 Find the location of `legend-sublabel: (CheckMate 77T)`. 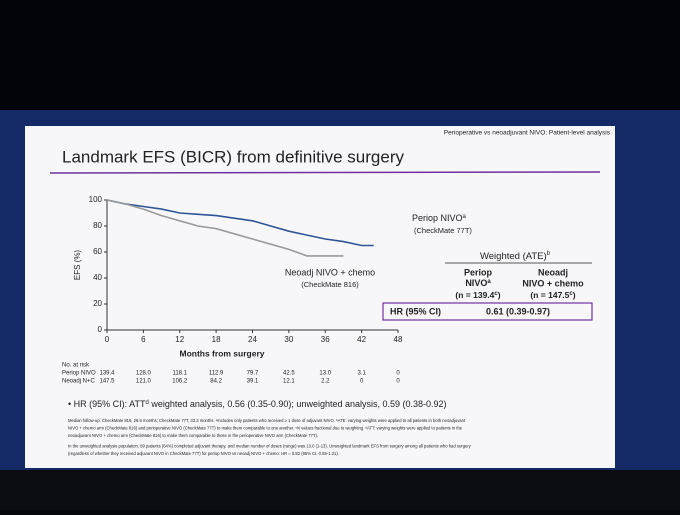

legend-sublabel: (CheckMate 77T) is located at coordinates (443, 230).